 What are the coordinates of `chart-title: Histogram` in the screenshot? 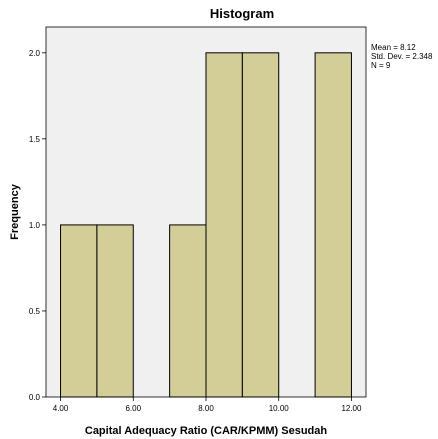 It's located at (242, 13).